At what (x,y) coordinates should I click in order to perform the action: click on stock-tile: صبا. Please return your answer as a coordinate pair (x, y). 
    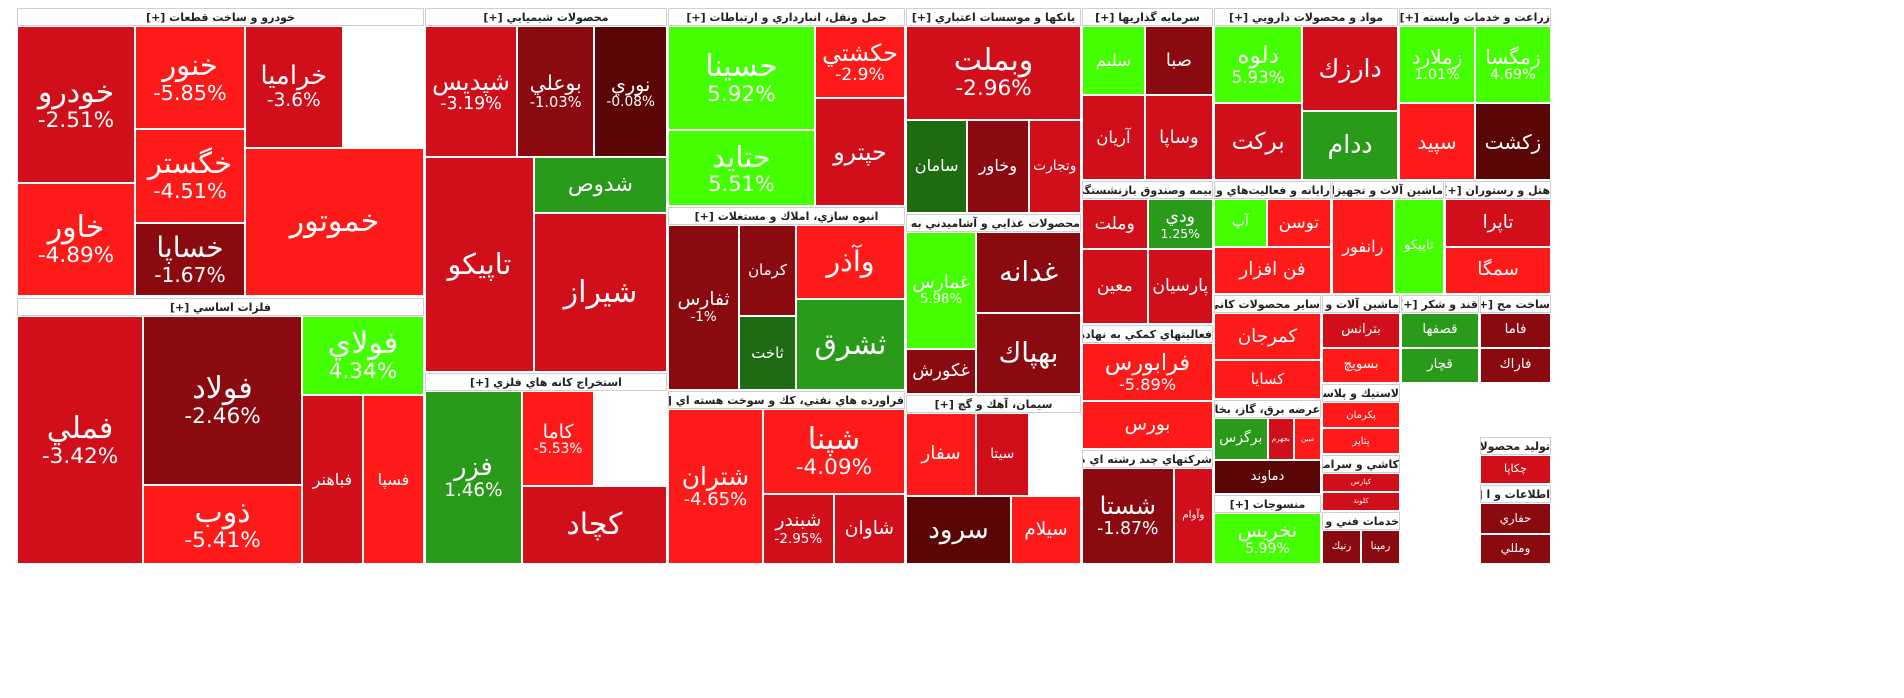
    Looking at the image, I should click on (1178, 61).